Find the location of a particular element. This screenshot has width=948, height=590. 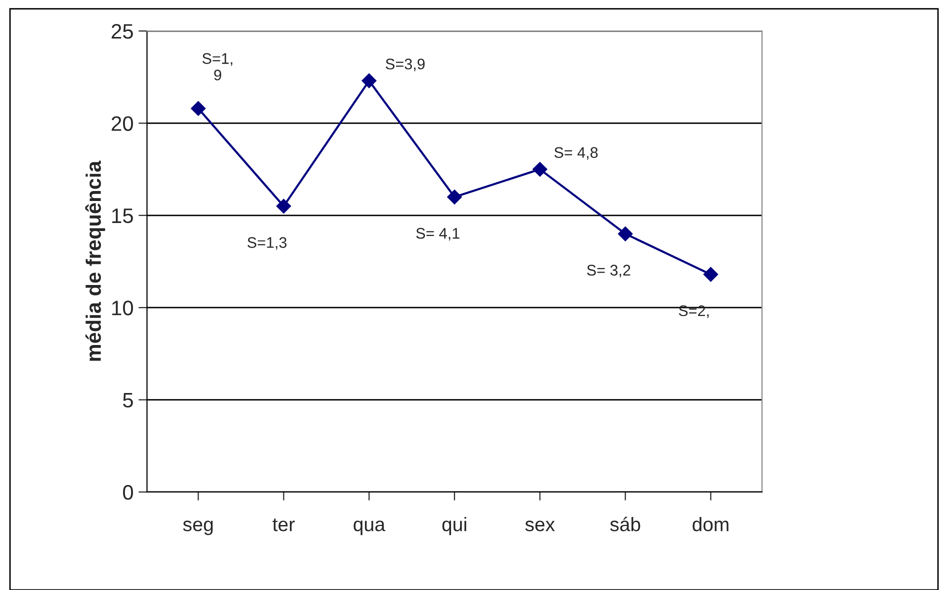

y-tick-label: 10 is located at coordinates (122, 308).